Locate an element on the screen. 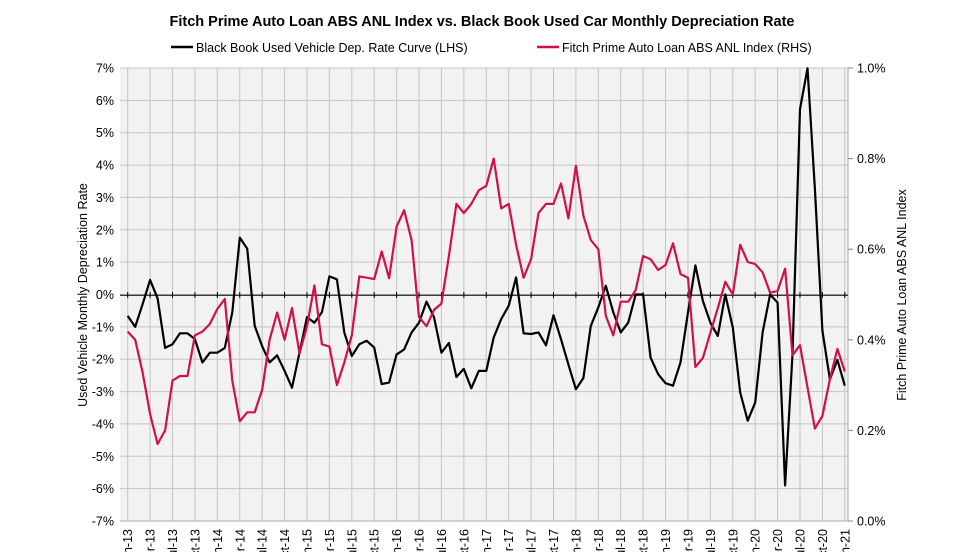  right-axis: 1.0% 0.8% 0.6% 0.4% 0.2% 0.0% is located at coordinates (866, 295).